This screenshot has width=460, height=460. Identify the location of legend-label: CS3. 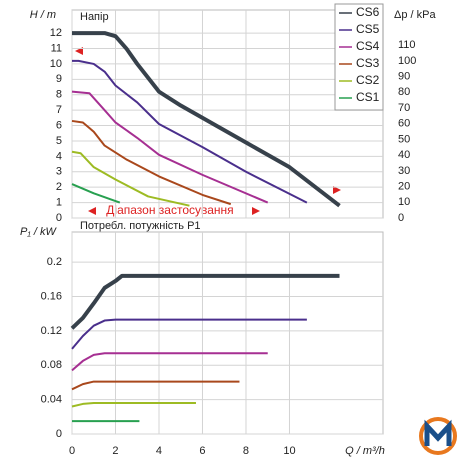
(368, 63).